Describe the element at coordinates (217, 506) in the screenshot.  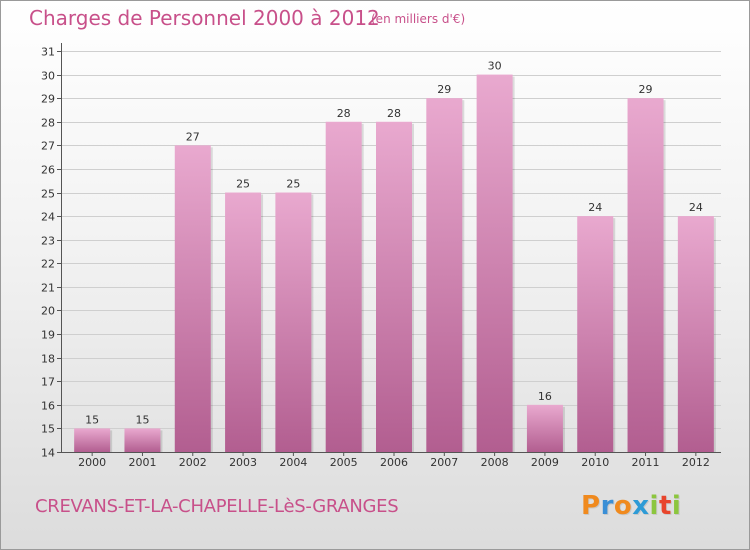
I see `commune-name: CREVANS-ET-LA-CHAPELLE-LèS-GRANGES` at that location.